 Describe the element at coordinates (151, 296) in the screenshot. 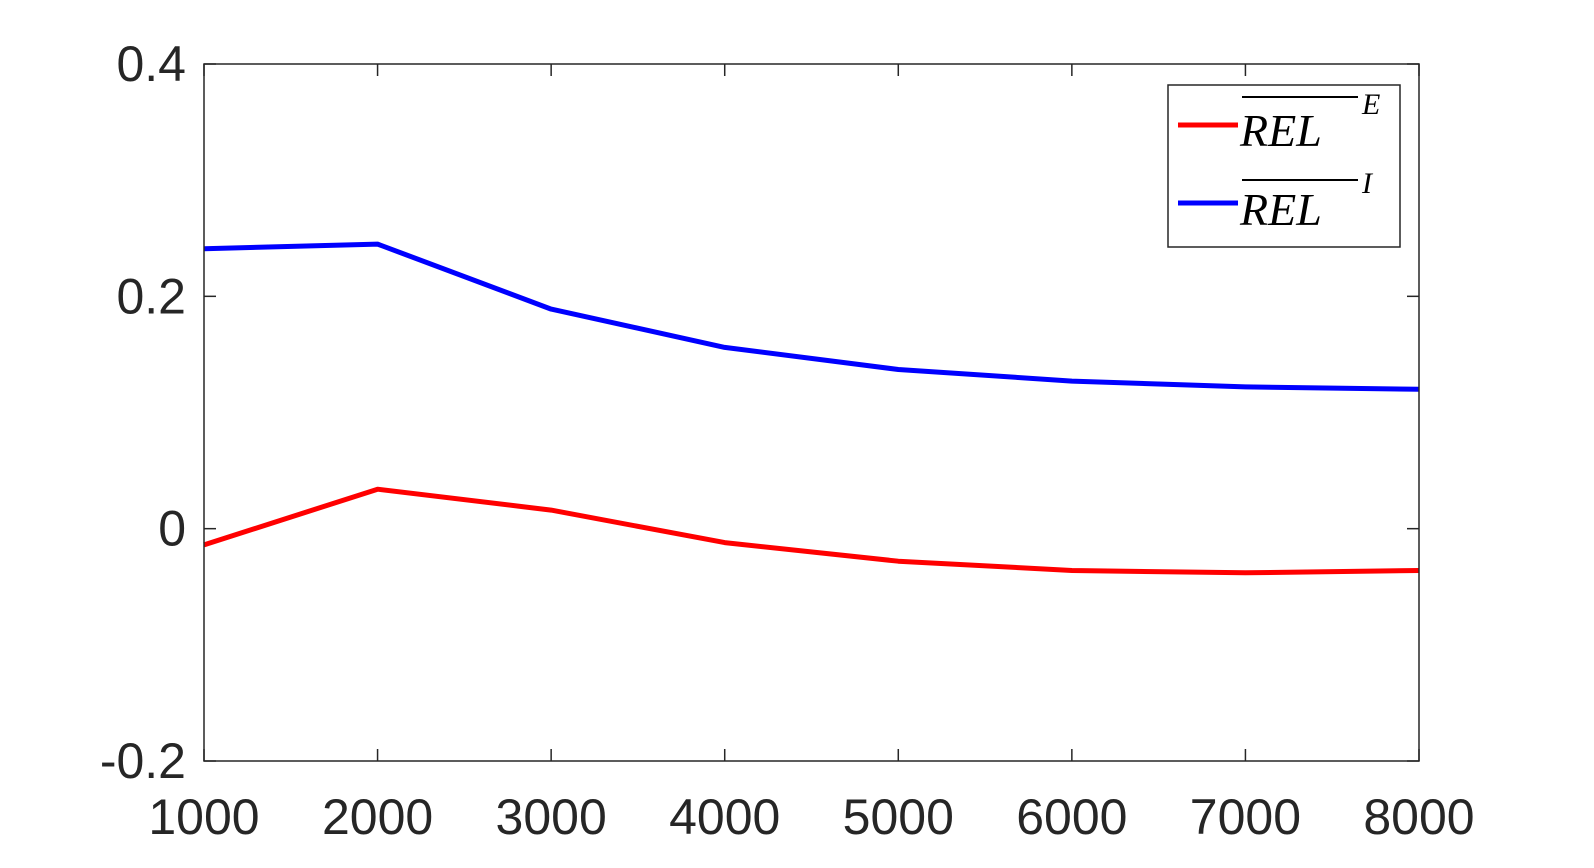

I see `y-tick-label: 0.2` at that location.